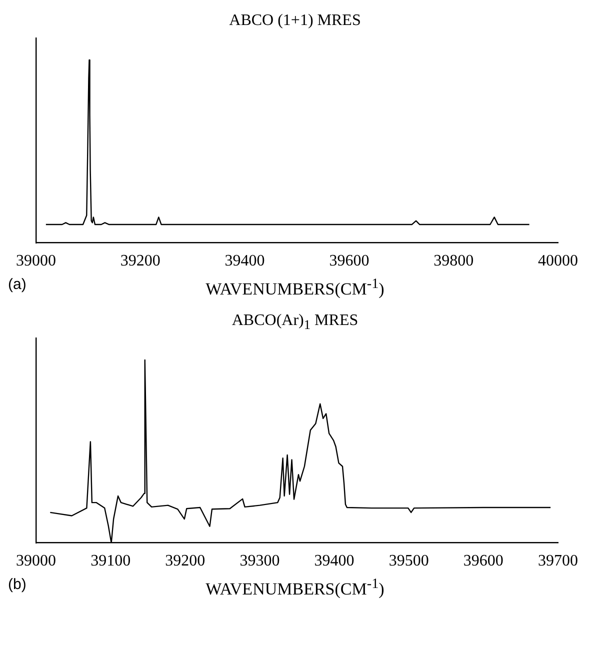  I want to click on x-tick-label: 39500, so click(408, 561).